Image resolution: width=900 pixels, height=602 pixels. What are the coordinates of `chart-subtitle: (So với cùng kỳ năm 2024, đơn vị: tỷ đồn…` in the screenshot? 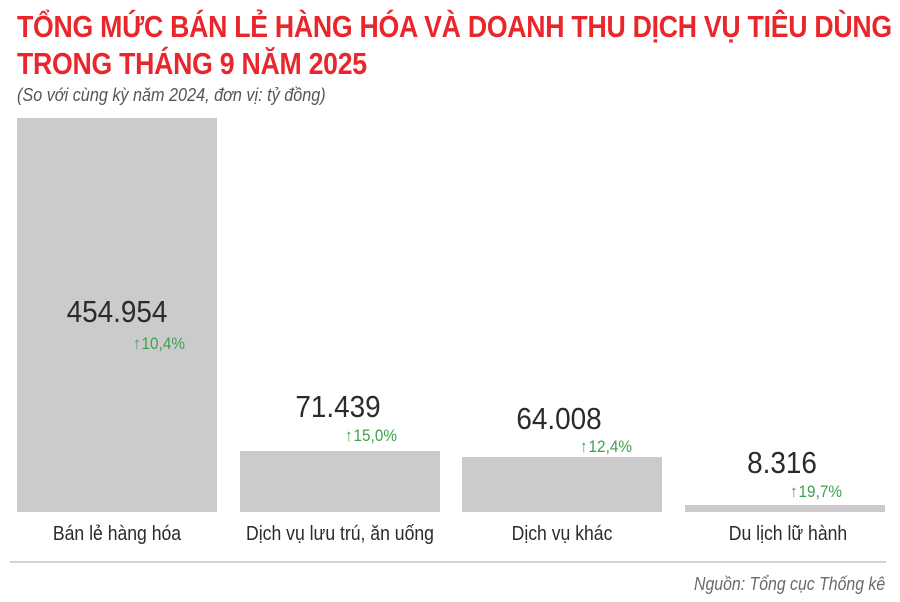 It's located at (171, 95).